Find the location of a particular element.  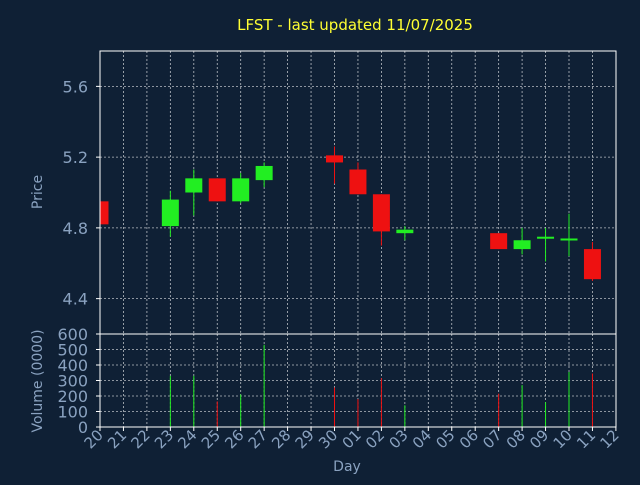

x-tick-label: 21 is located at coordinates (117, 439).